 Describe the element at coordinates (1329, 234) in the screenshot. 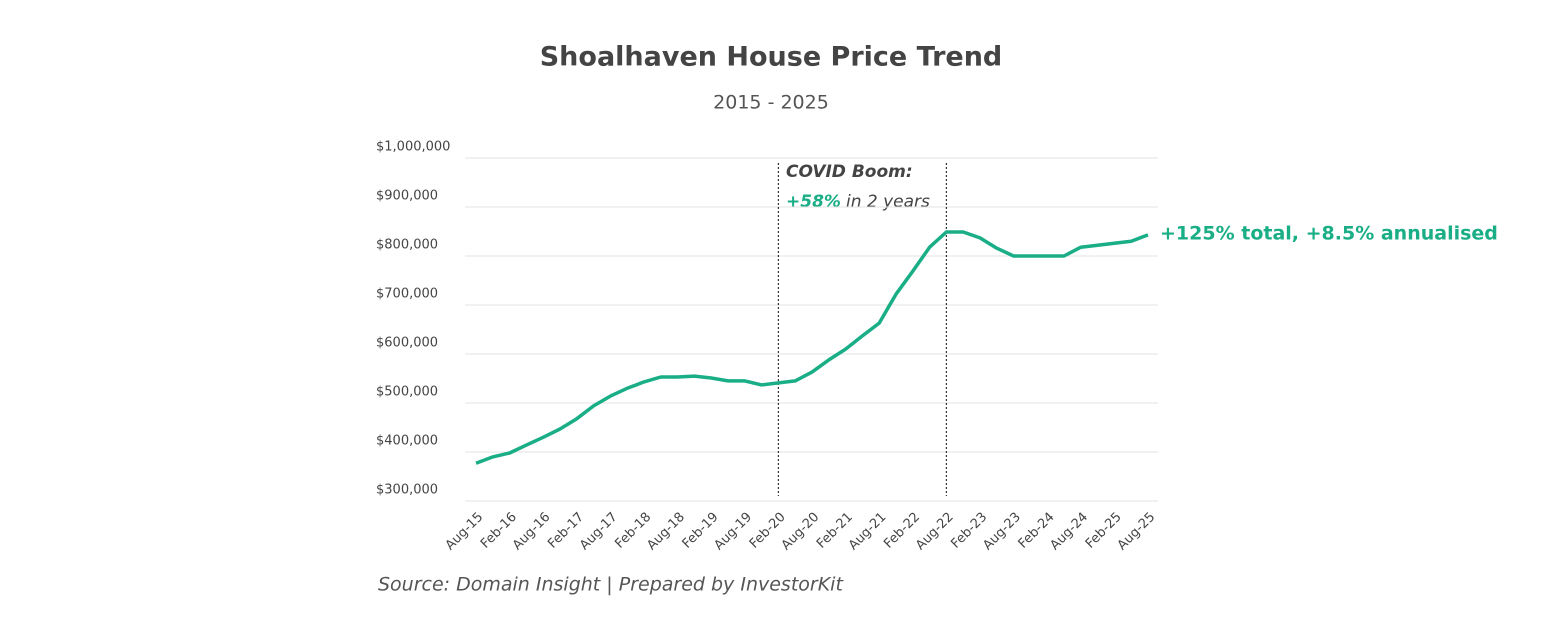

I see `end-label: +125% total, +8.5% annualised` at that location.